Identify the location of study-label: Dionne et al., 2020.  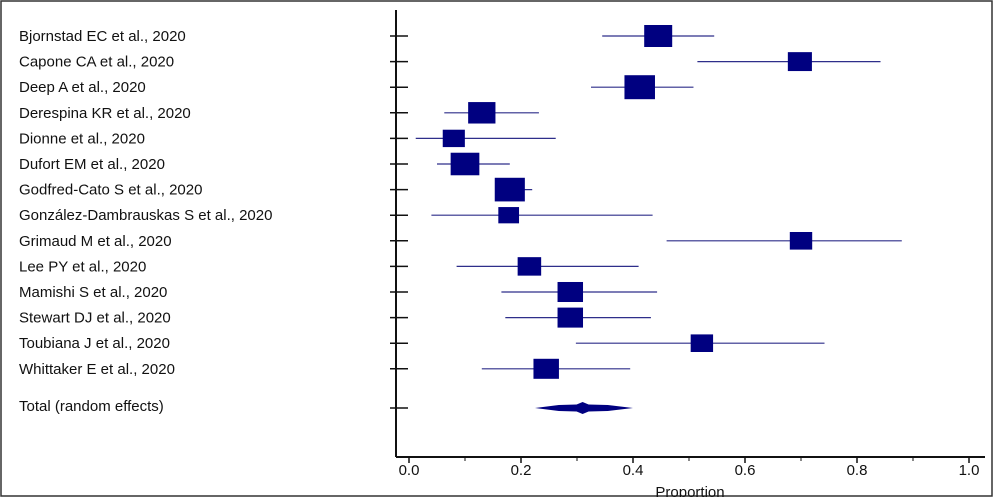
(82, 138).